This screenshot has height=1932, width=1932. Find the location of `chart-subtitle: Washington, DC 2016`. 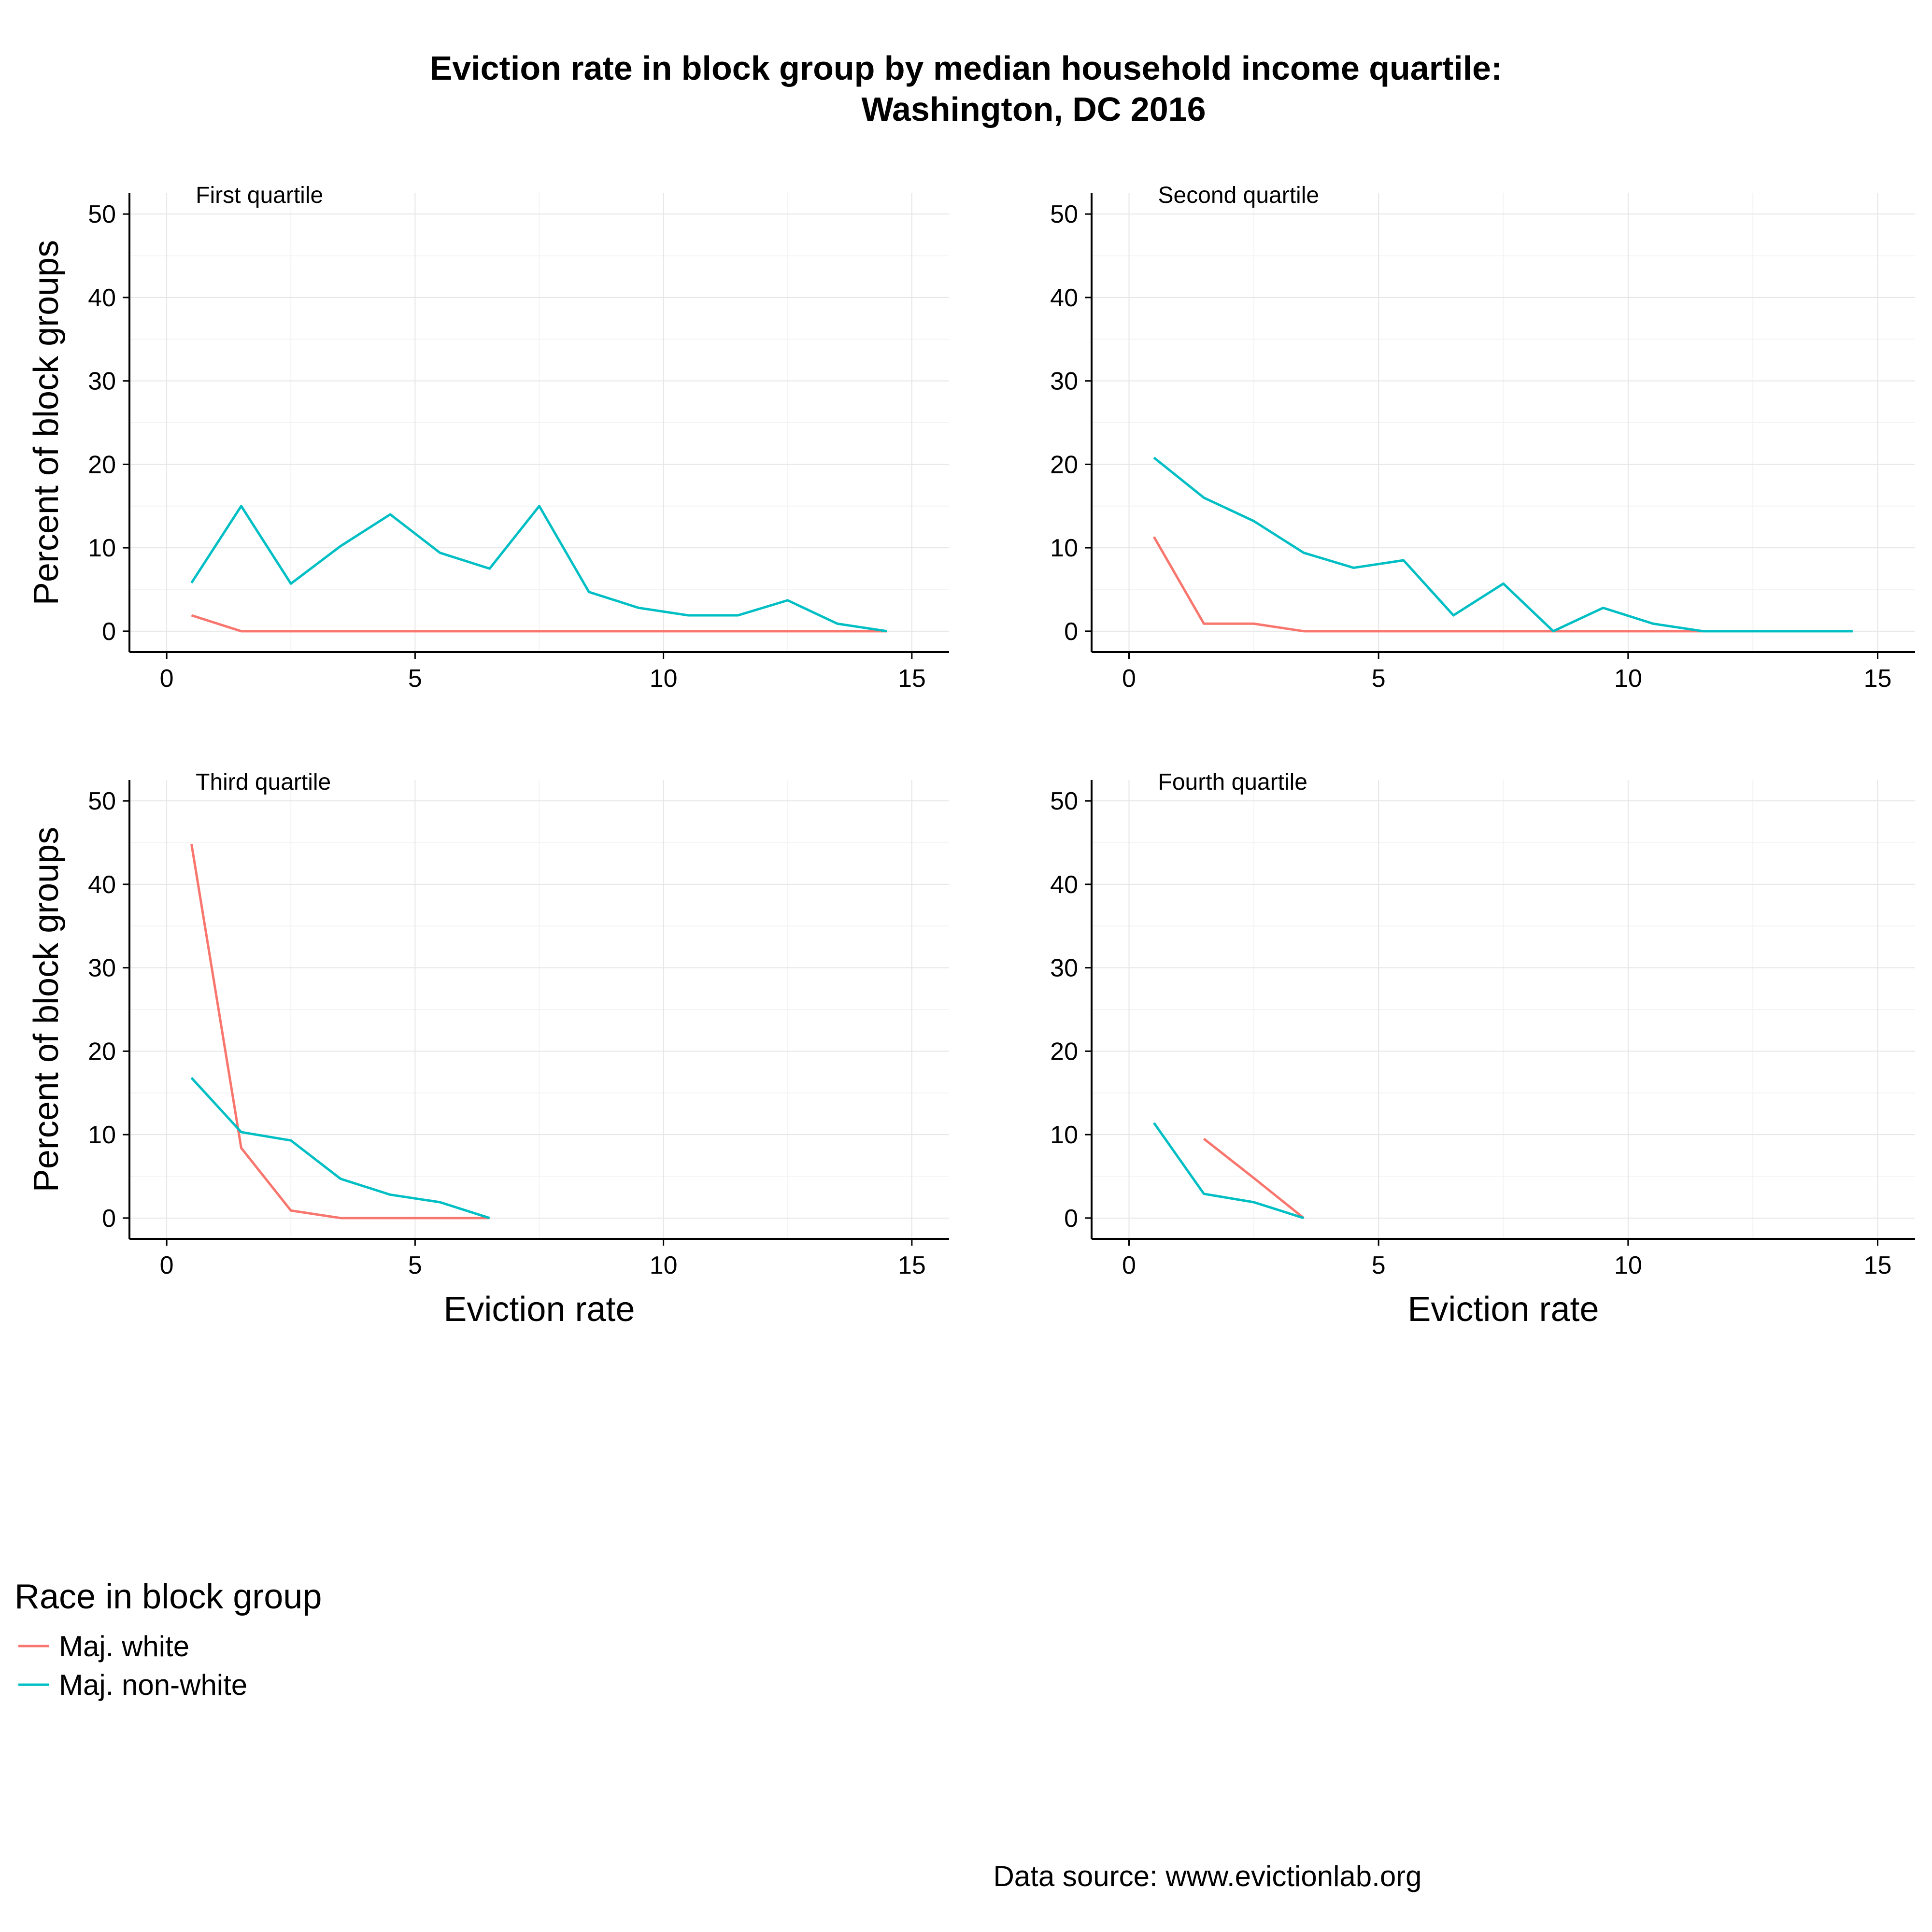

chart-subtitle: Washington, DC 2016 is located at coordinates (1033, 109).